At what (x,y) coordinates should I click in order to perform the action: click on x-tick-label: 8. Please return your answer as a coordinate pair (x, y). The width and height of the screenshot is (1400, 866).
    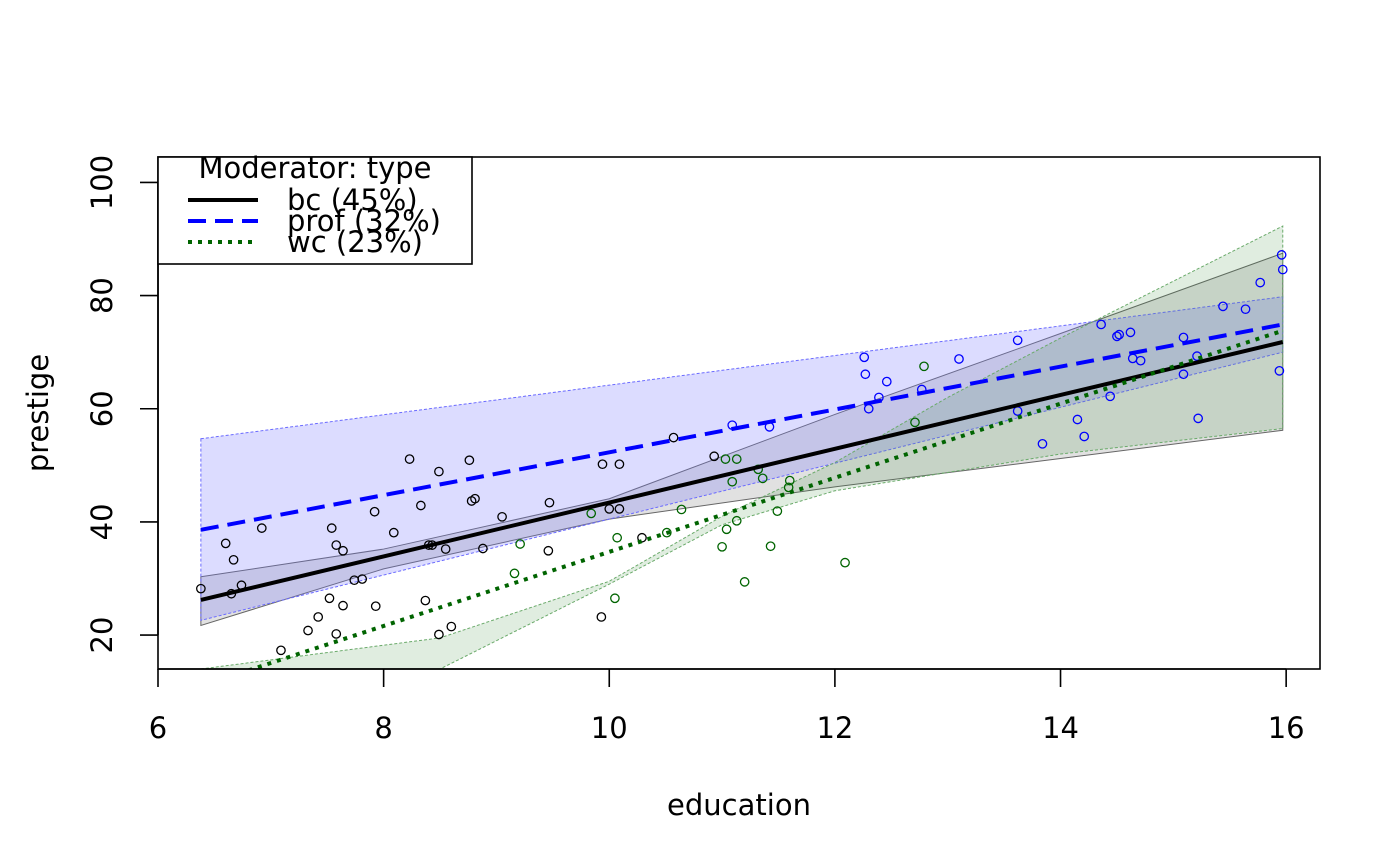
    Looking at the image, I should click on (383, 728).